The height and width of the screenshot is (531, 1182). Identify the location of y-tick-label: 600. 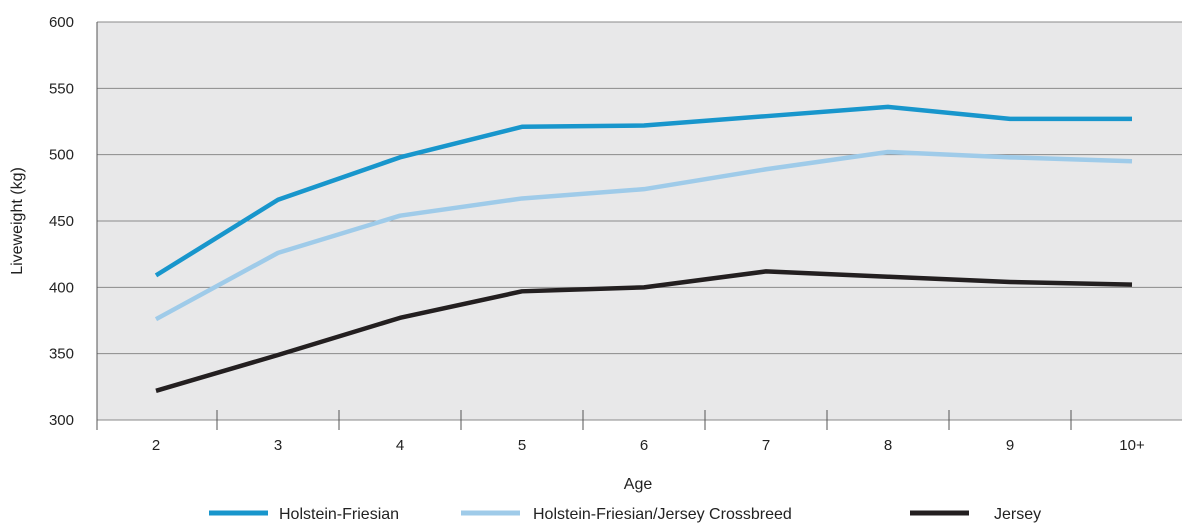
(61, 22).